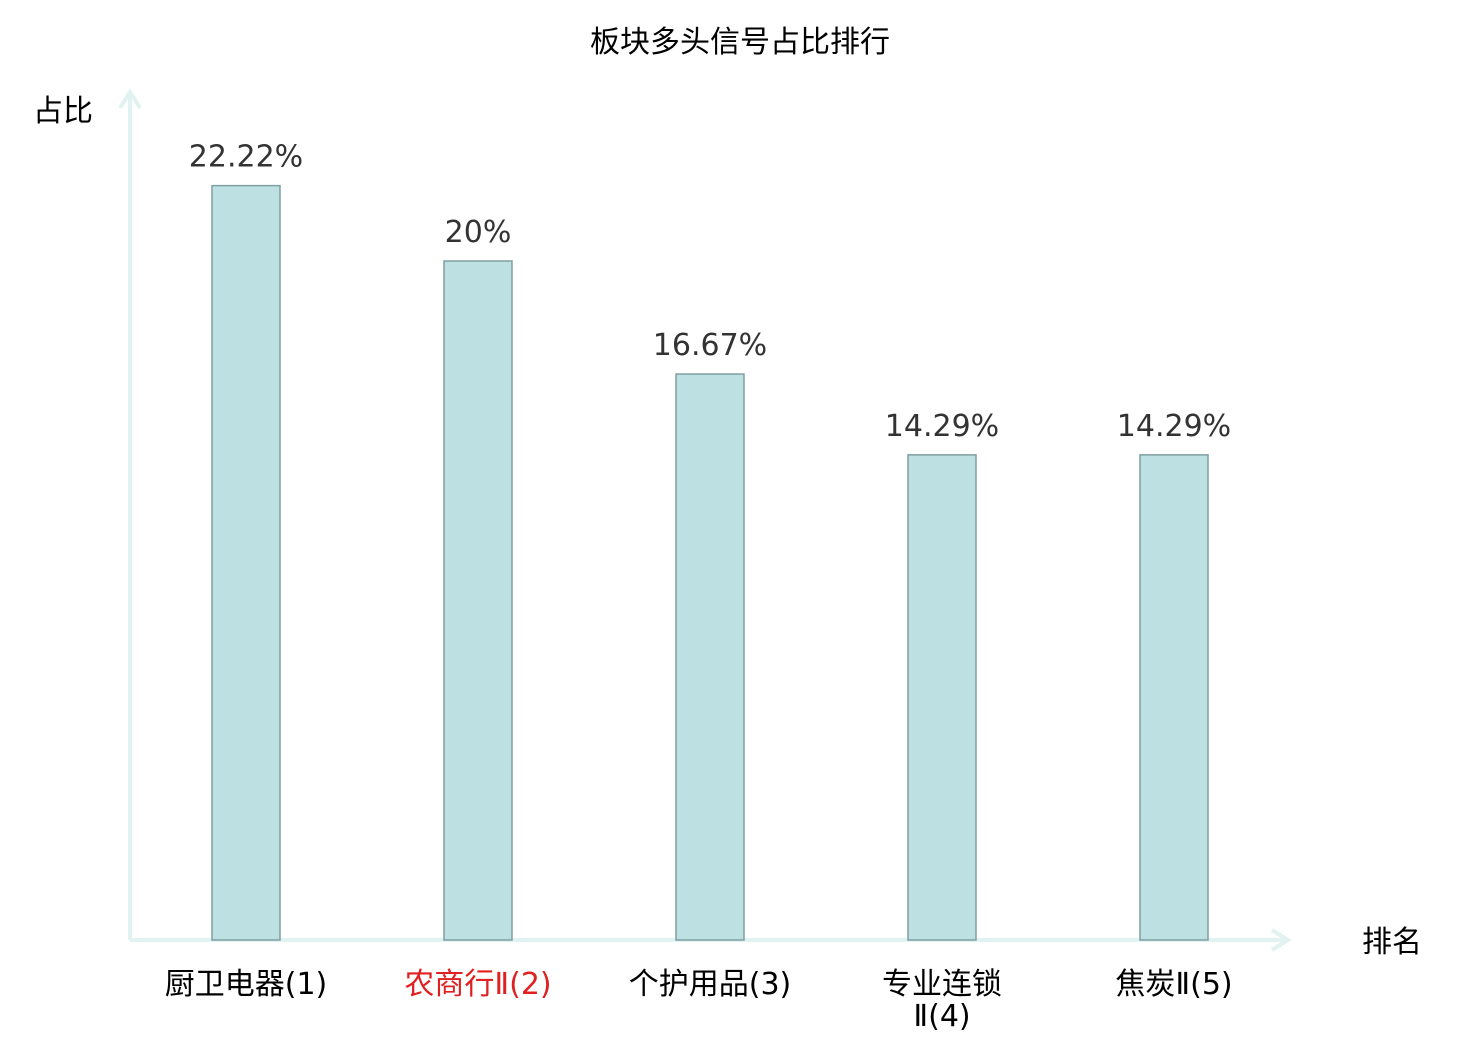 The height and width of the screenshot is (1040, 1480). Describe the element at coordinates (130, 514) in the screenshot. I see `y-axis` at that location.